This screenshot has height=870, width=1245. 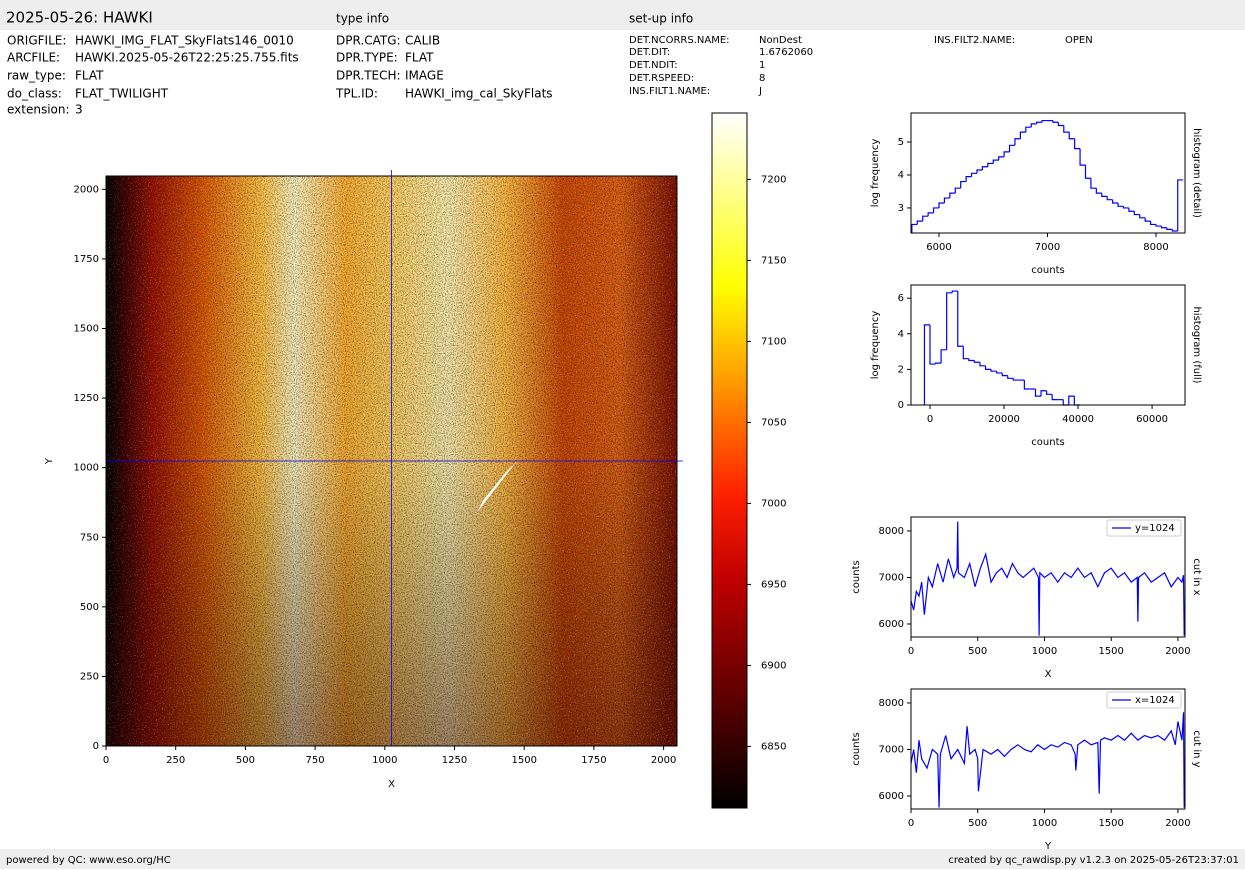 I want to click on y-tick-label: 250, so click(x=89, y=676).